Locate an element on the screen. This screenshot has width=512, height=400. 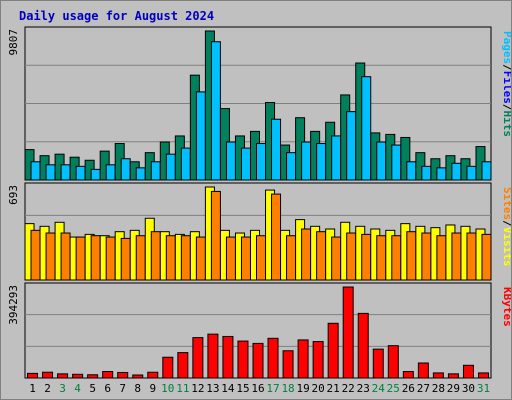
legend-sites-visits: Sites/Visits is located at coordinates (506, 227).